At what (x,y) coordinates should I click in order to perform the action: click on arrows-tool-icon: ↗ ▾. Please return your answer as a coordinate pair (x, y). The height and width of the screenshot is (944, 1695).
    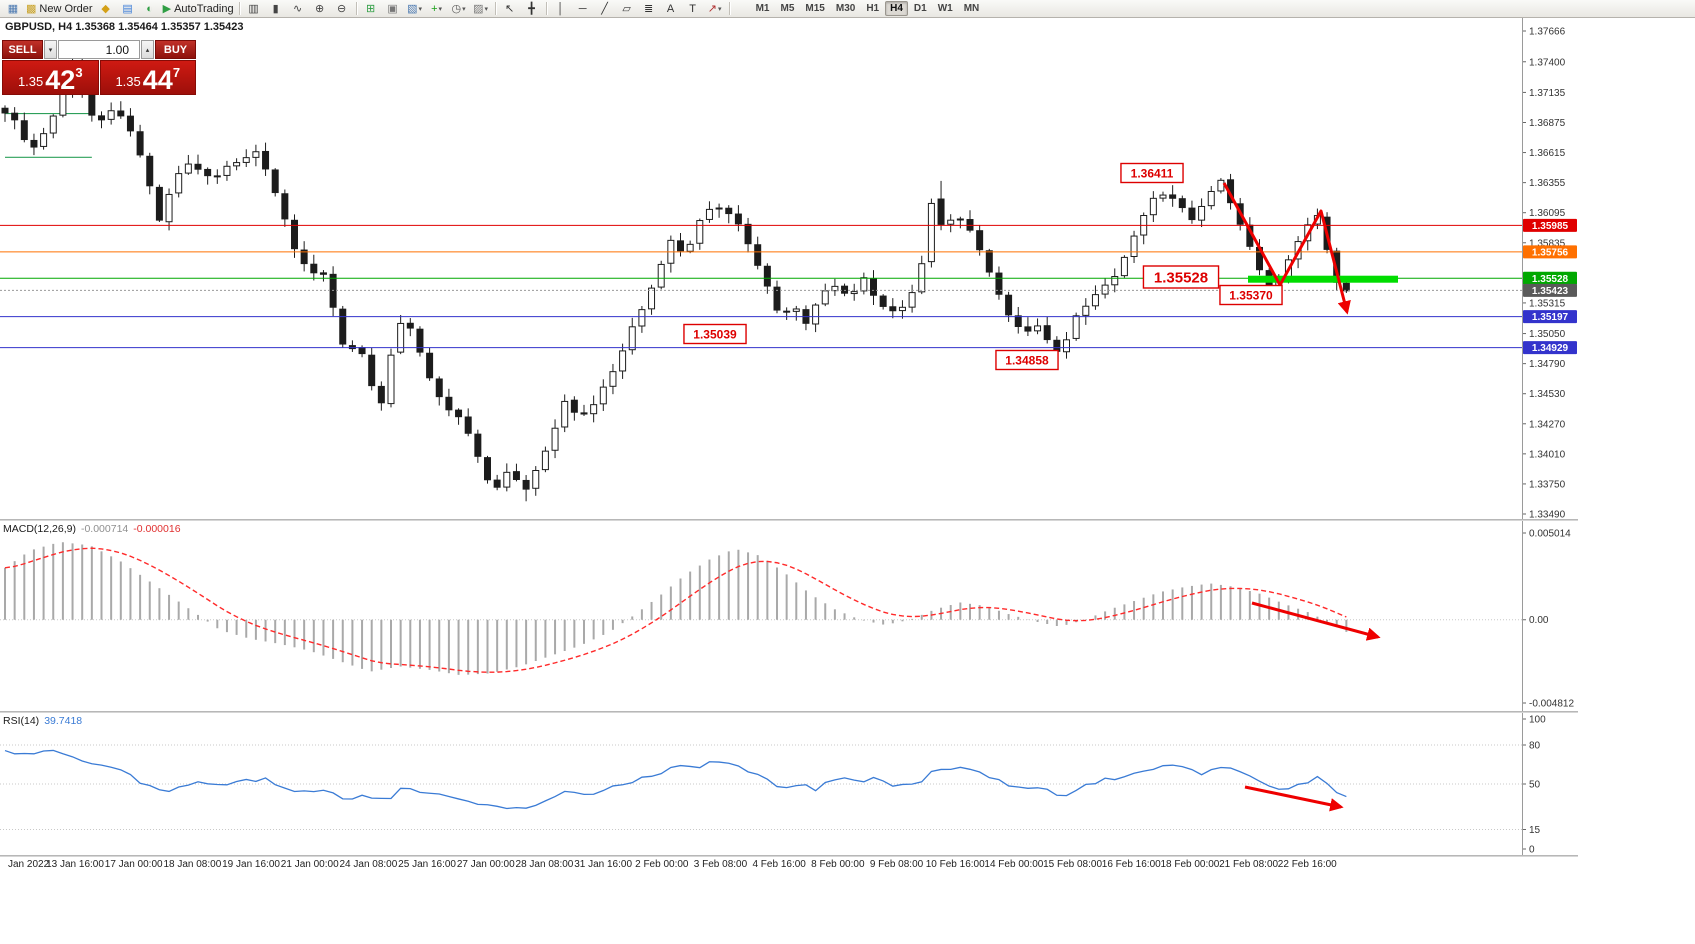
    Looking at the image, I should click on (715, 9).